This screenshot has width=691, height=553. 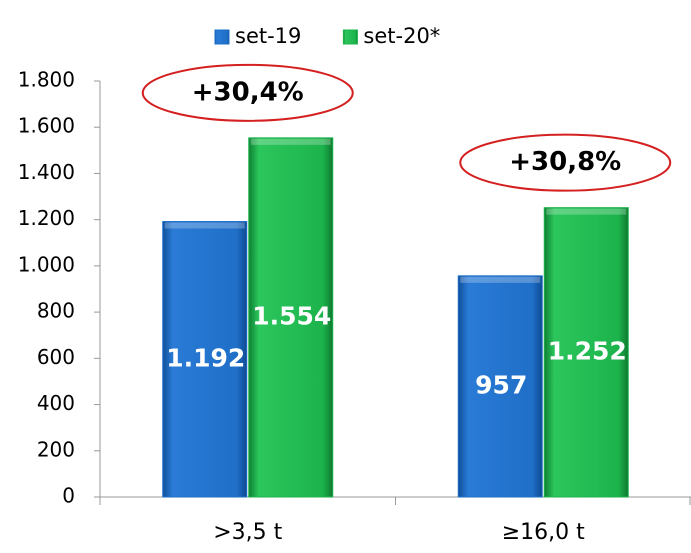 What do you see at coordinates (543, 532) in the screenshot?
I see `x-tick-label: ≥16,0 t` at bounding box center [543, 532].